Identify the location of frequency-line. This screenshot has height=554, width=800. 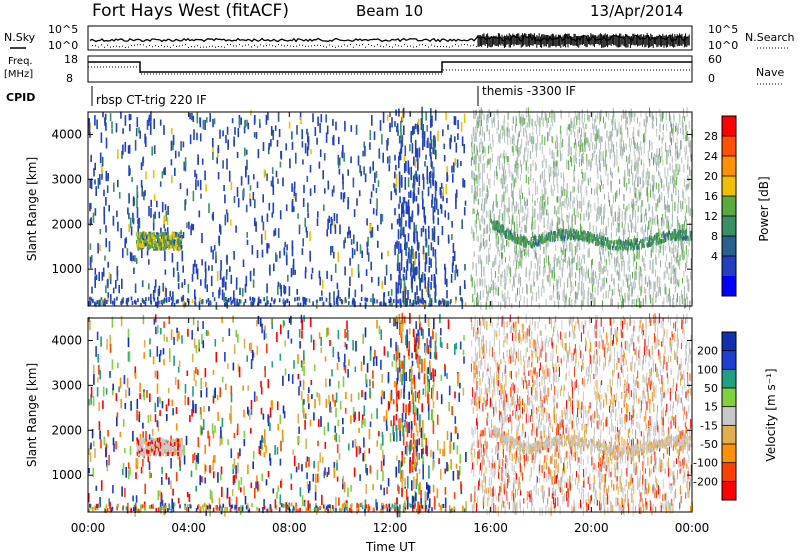
(390, 67).